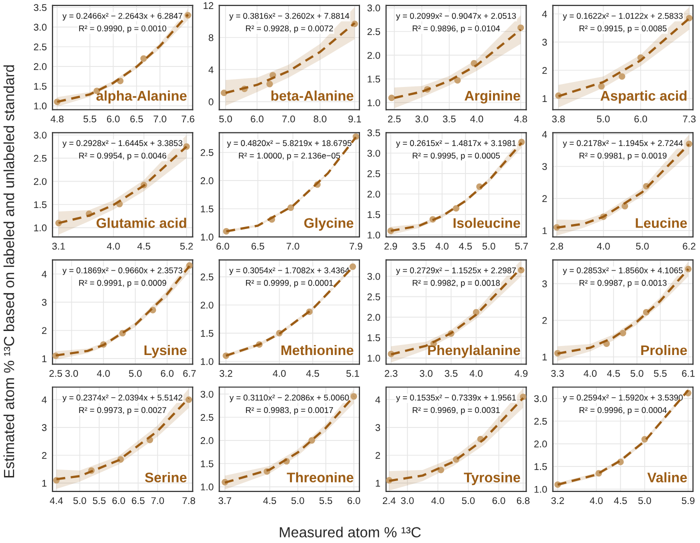 Image resolution: width=700 pixels, height=543 pixels. I want to click on annotation: R² = 0.9981, p = 0.0019, so click(623, 156).